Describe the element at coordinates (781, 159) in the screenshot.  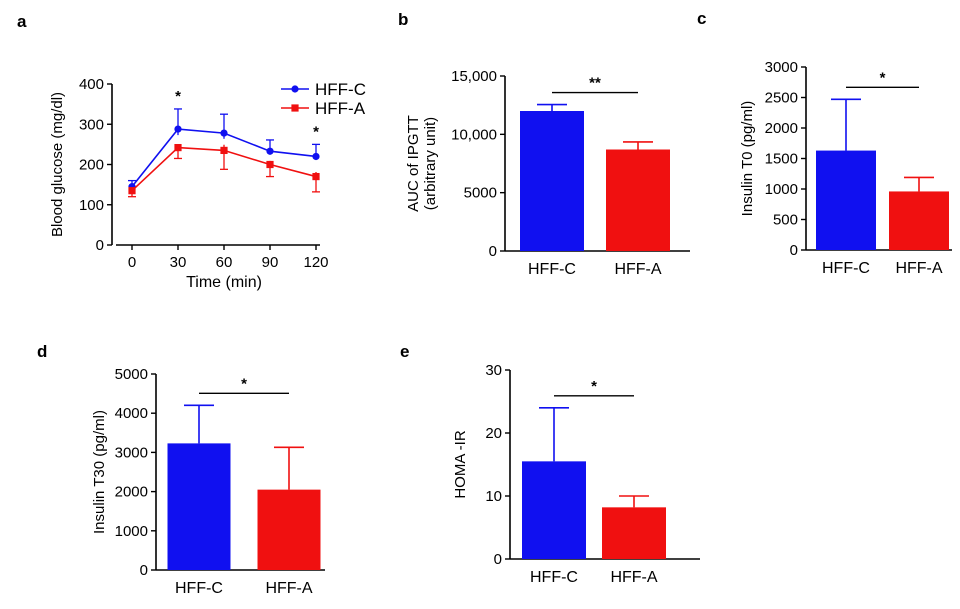
I see `y-tick-label: 1500` at that location.